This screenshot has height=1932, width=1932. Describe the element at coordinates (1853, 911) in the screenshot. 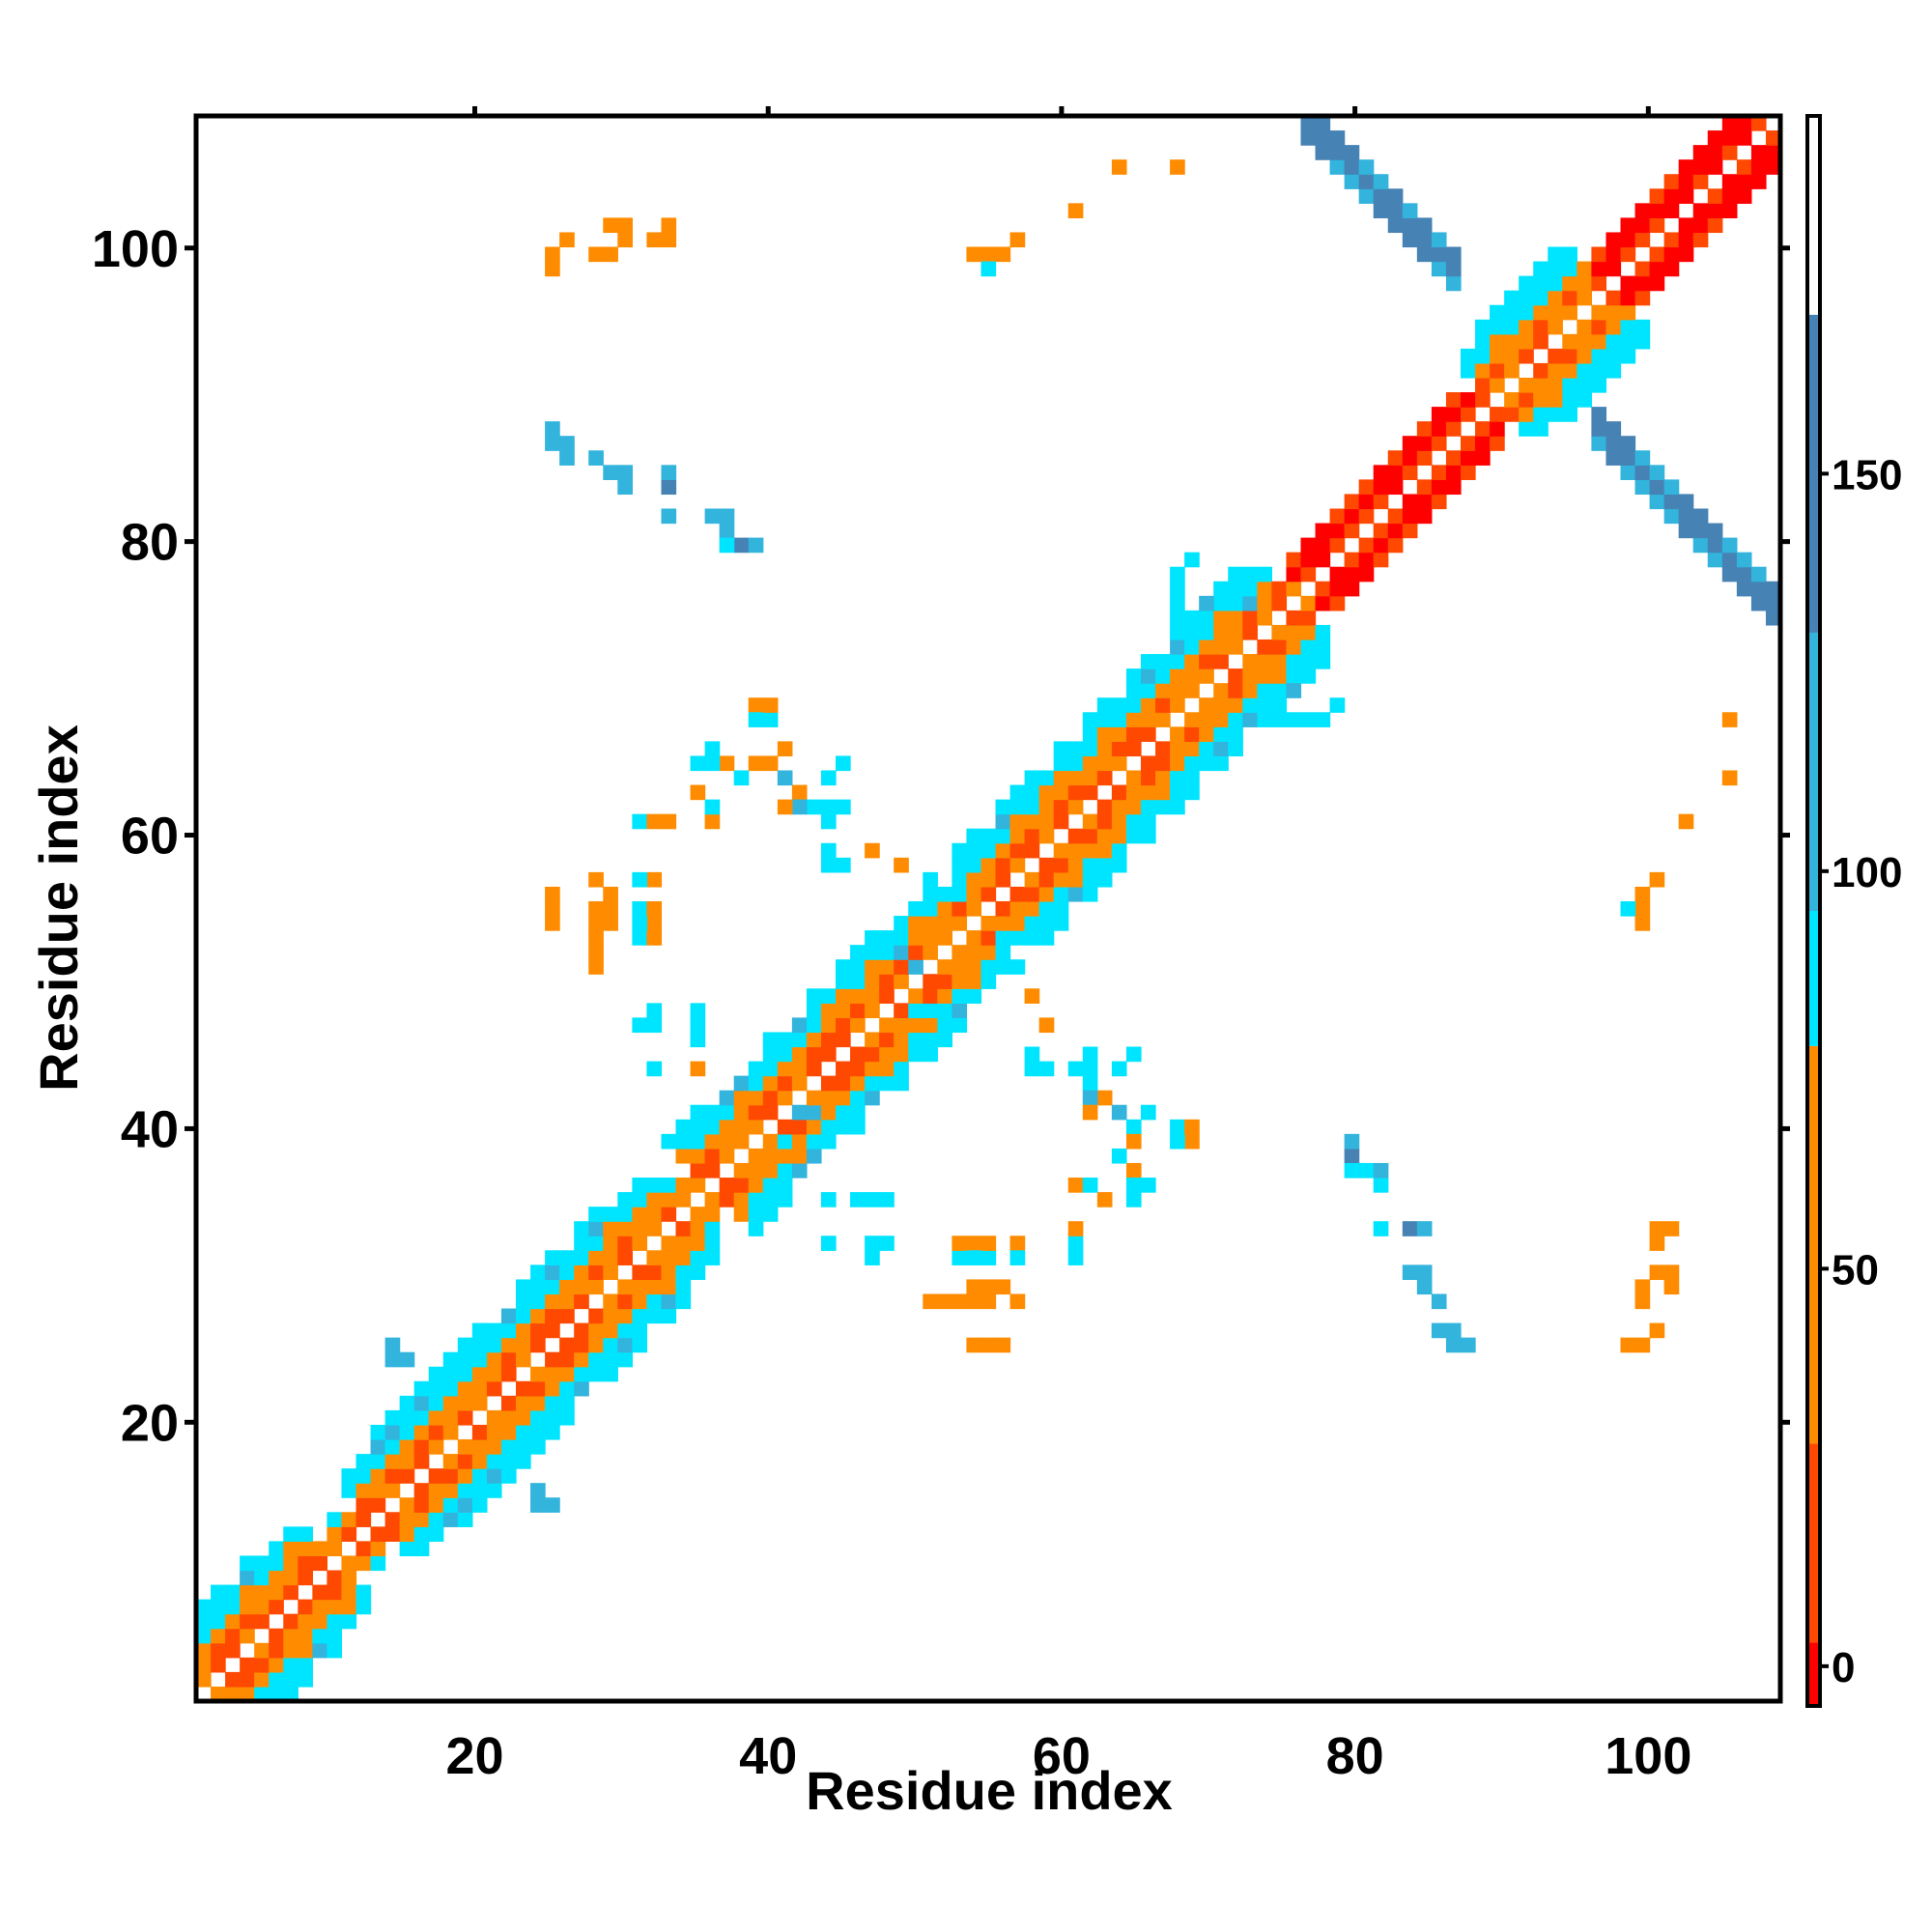

I see `colorbar: 0 50 100 150` at that location.